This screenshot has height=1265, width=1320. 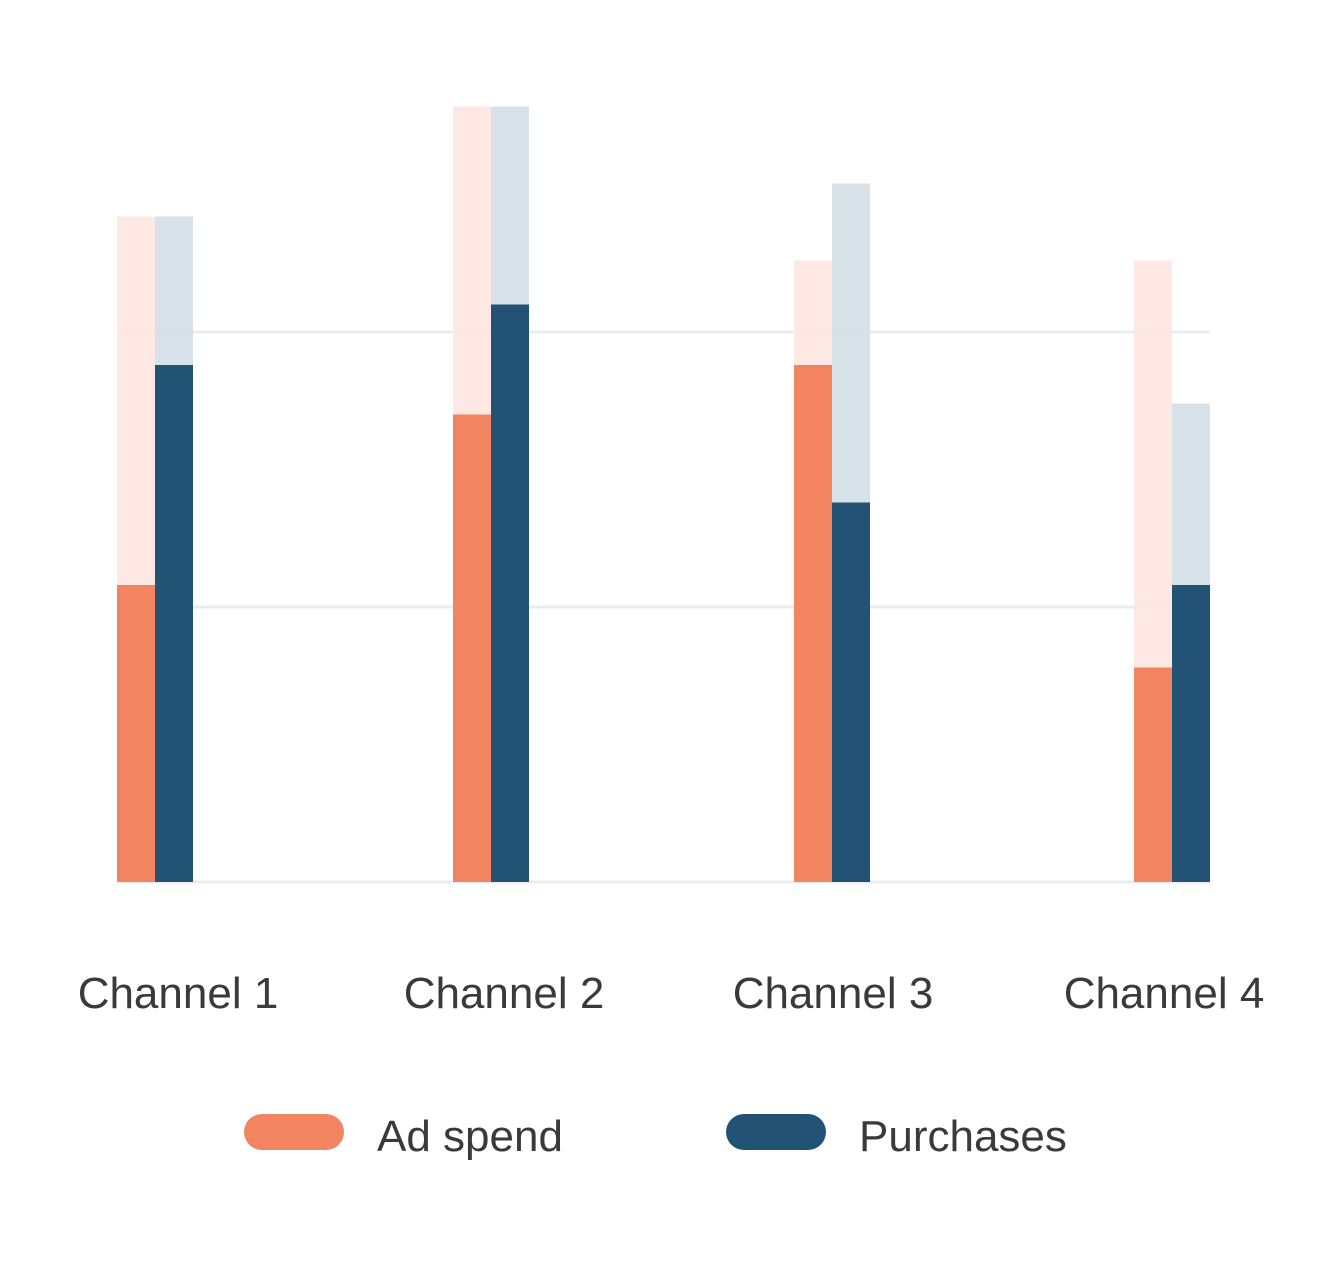 What do you see at coordinates (671, 993) in the screenshot?
I see `category-labels: Channel 1 Channel 2 Channel 3 Channel 4` at bounding box center [671, 993].